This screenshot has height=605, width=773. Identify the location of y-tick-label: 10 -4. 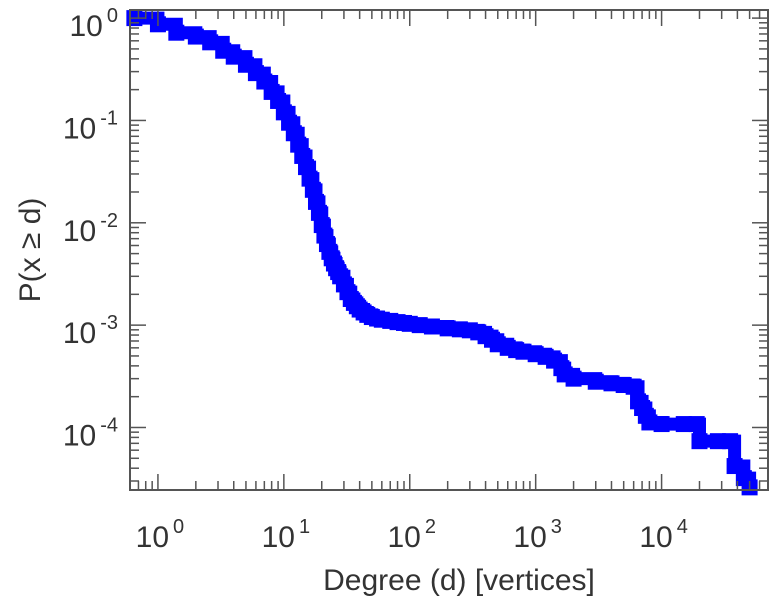
(90, 433).